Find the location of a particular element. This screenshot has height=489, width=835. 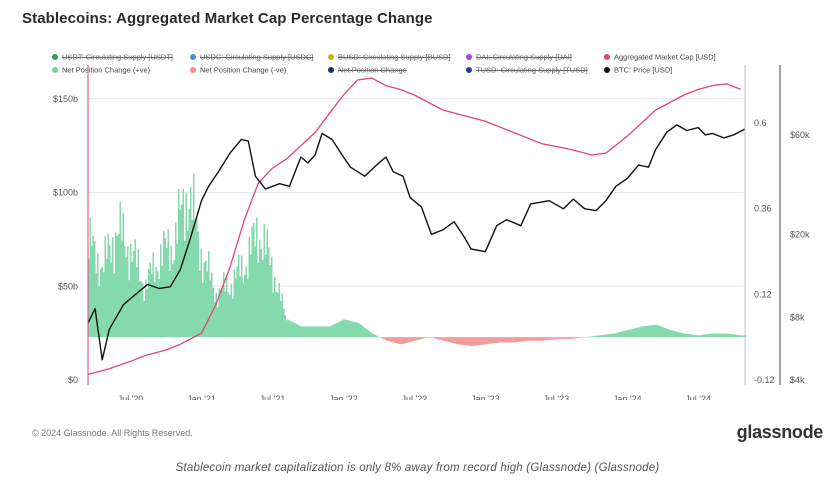

legend-item: Net Position Change (+ve) is located at coordinates (101, 70).